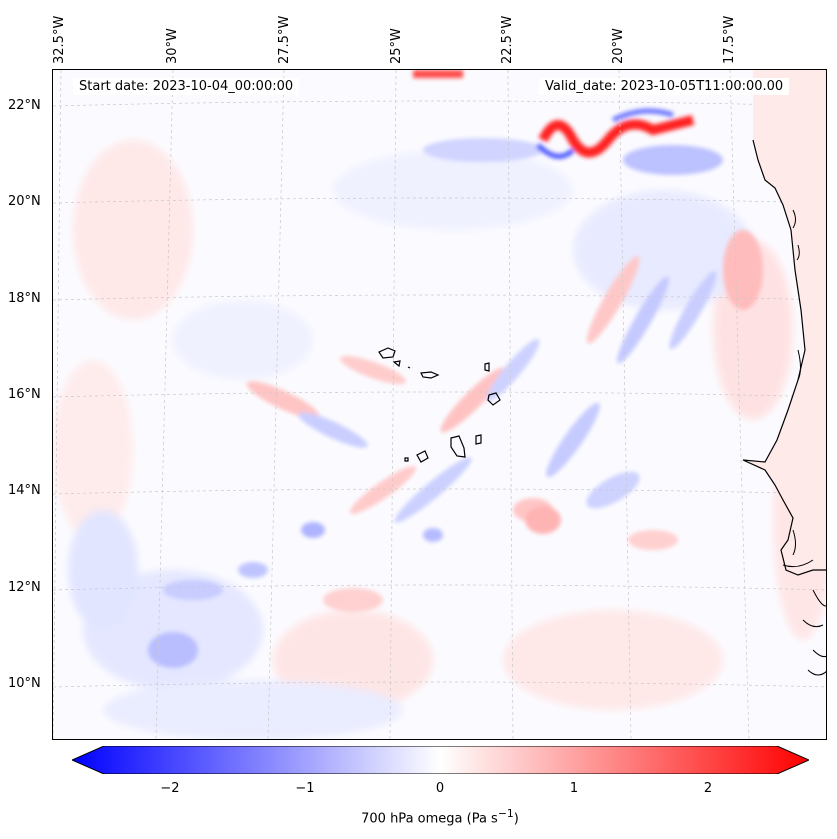  Describe the element at coordinates (618, 46) in the screenshot. I see `lon-label-20w: 20°W` at that location.